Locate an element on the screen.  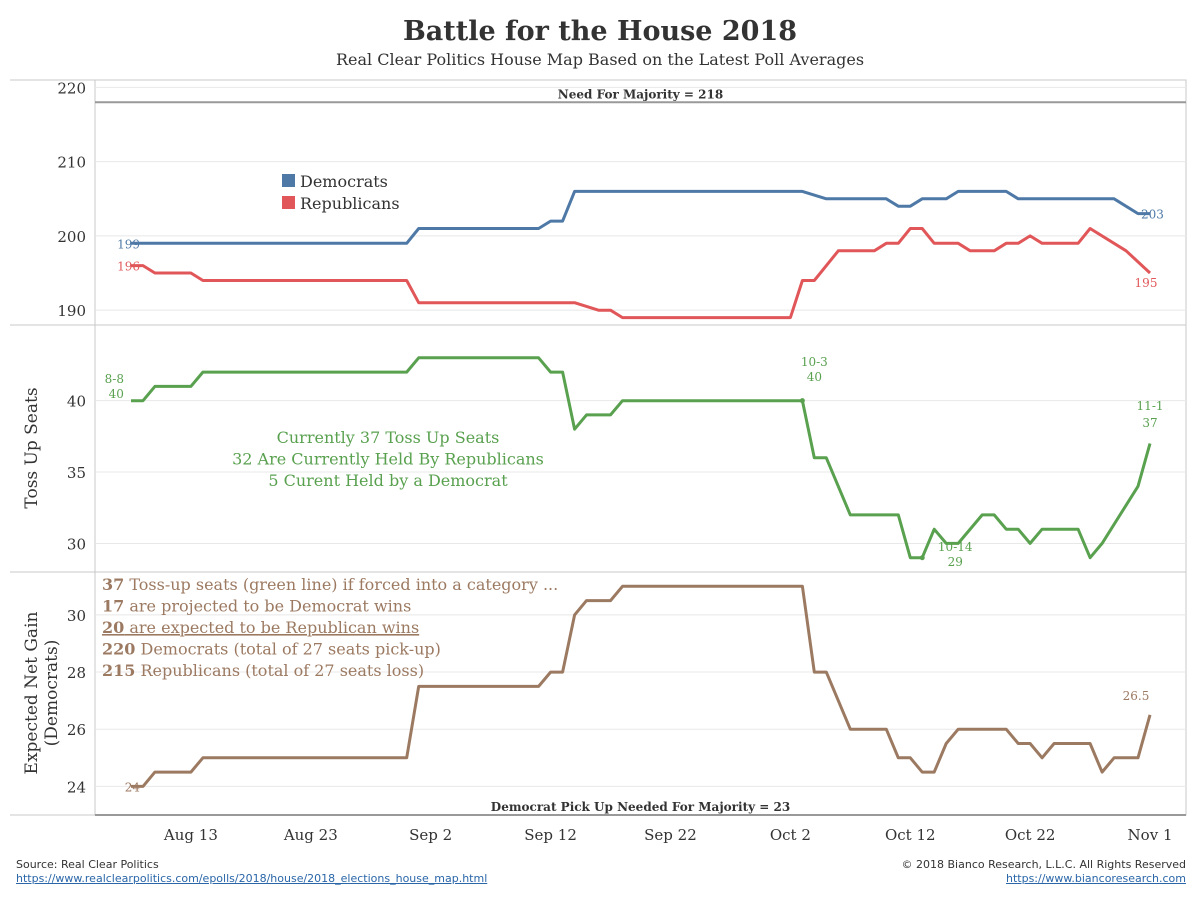
x-tick-label: Aug 13 is located at coordinates (190, 835).